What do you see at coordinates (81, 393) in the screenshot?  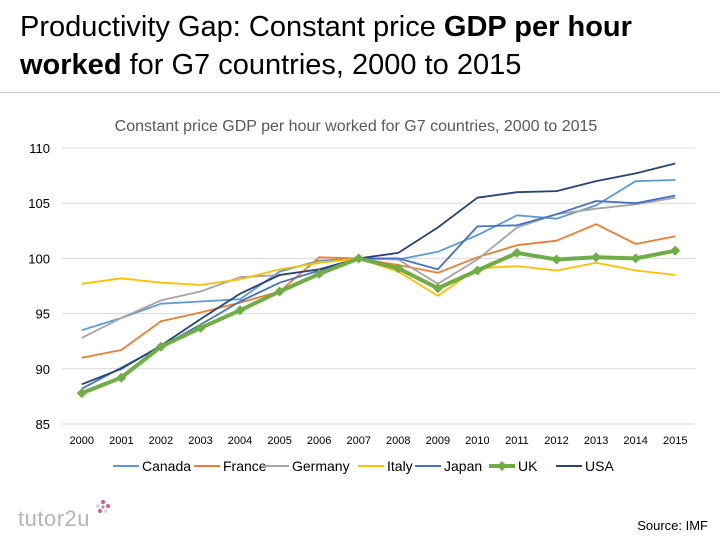 I see `uk-marker-2000` at bounding box center [81, 393].